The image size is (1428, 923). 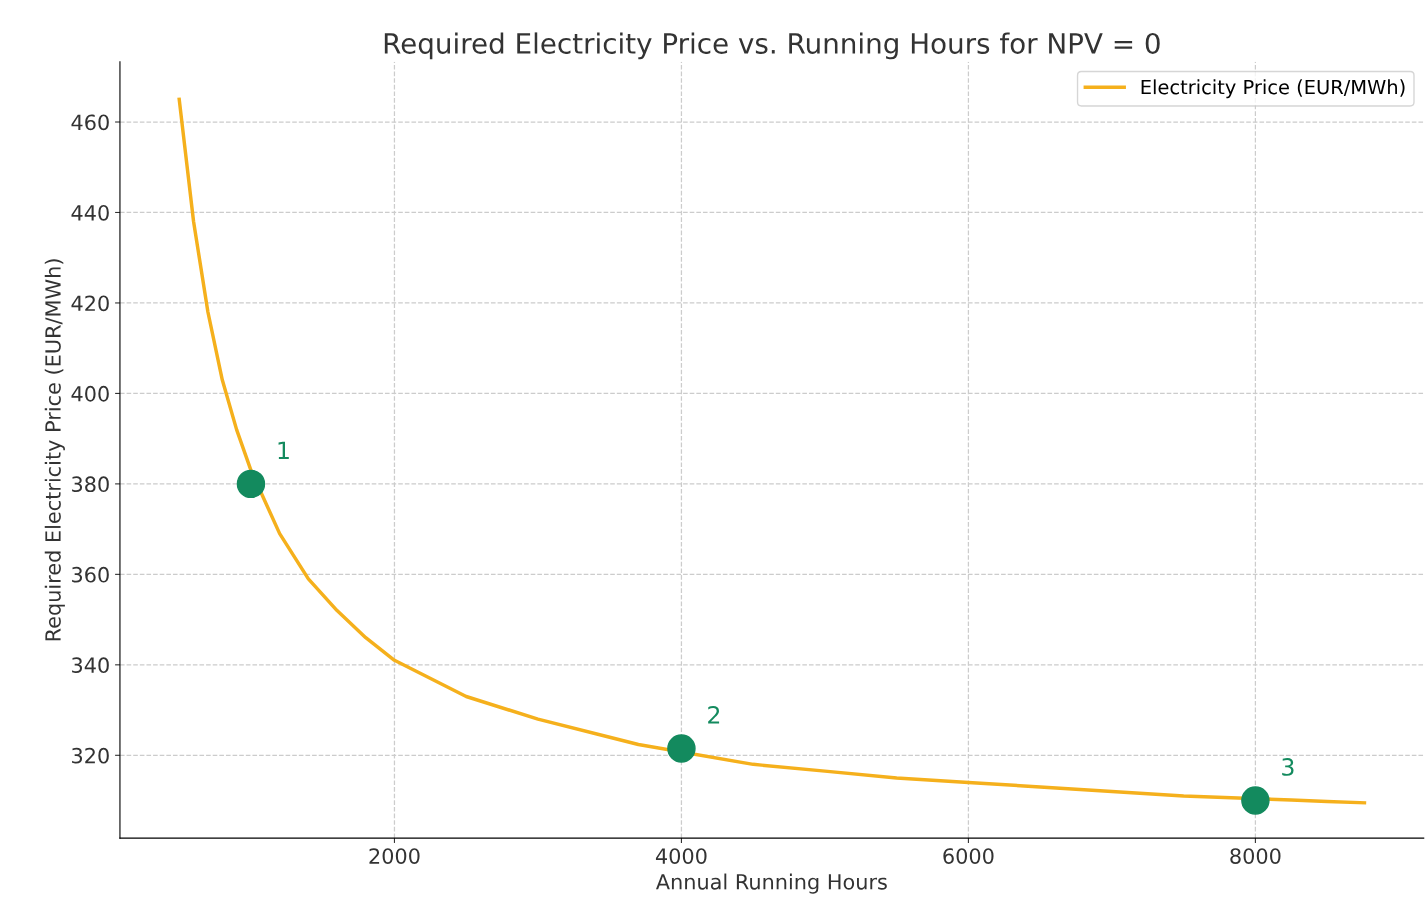 What do you see at coordinates (1255, 856) in the screenshot?
I see `x-tick-label: 8000` at bounding box center [1255, 856].